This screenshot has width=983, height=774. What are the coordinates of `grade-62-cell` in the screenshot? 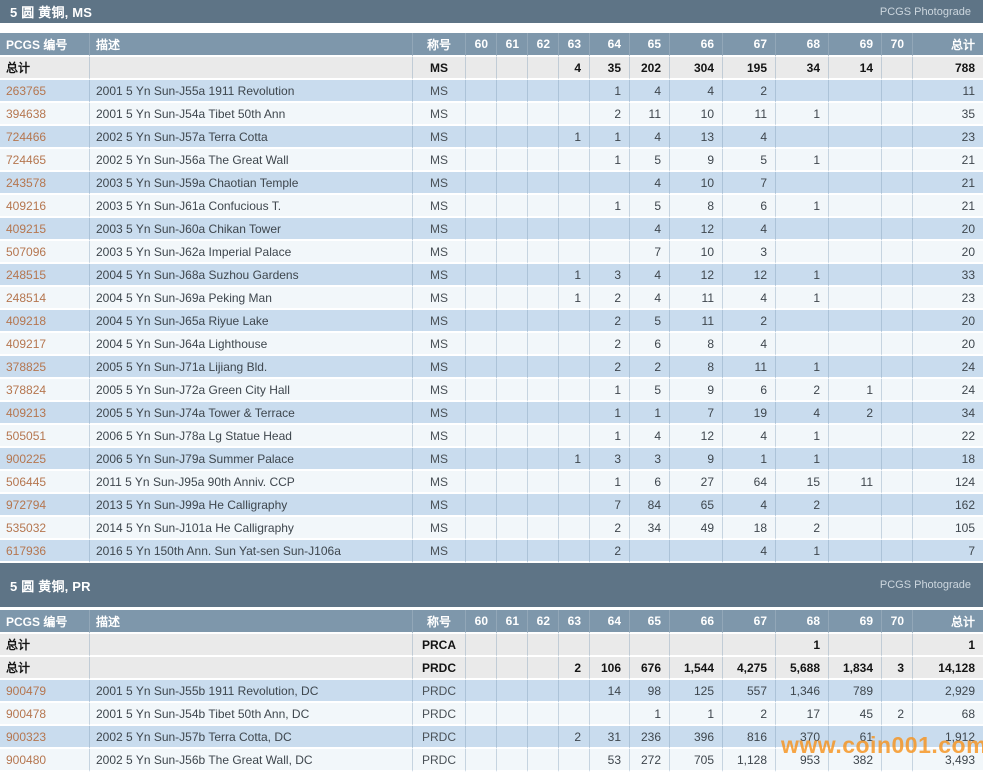 It's located at (543, 183).